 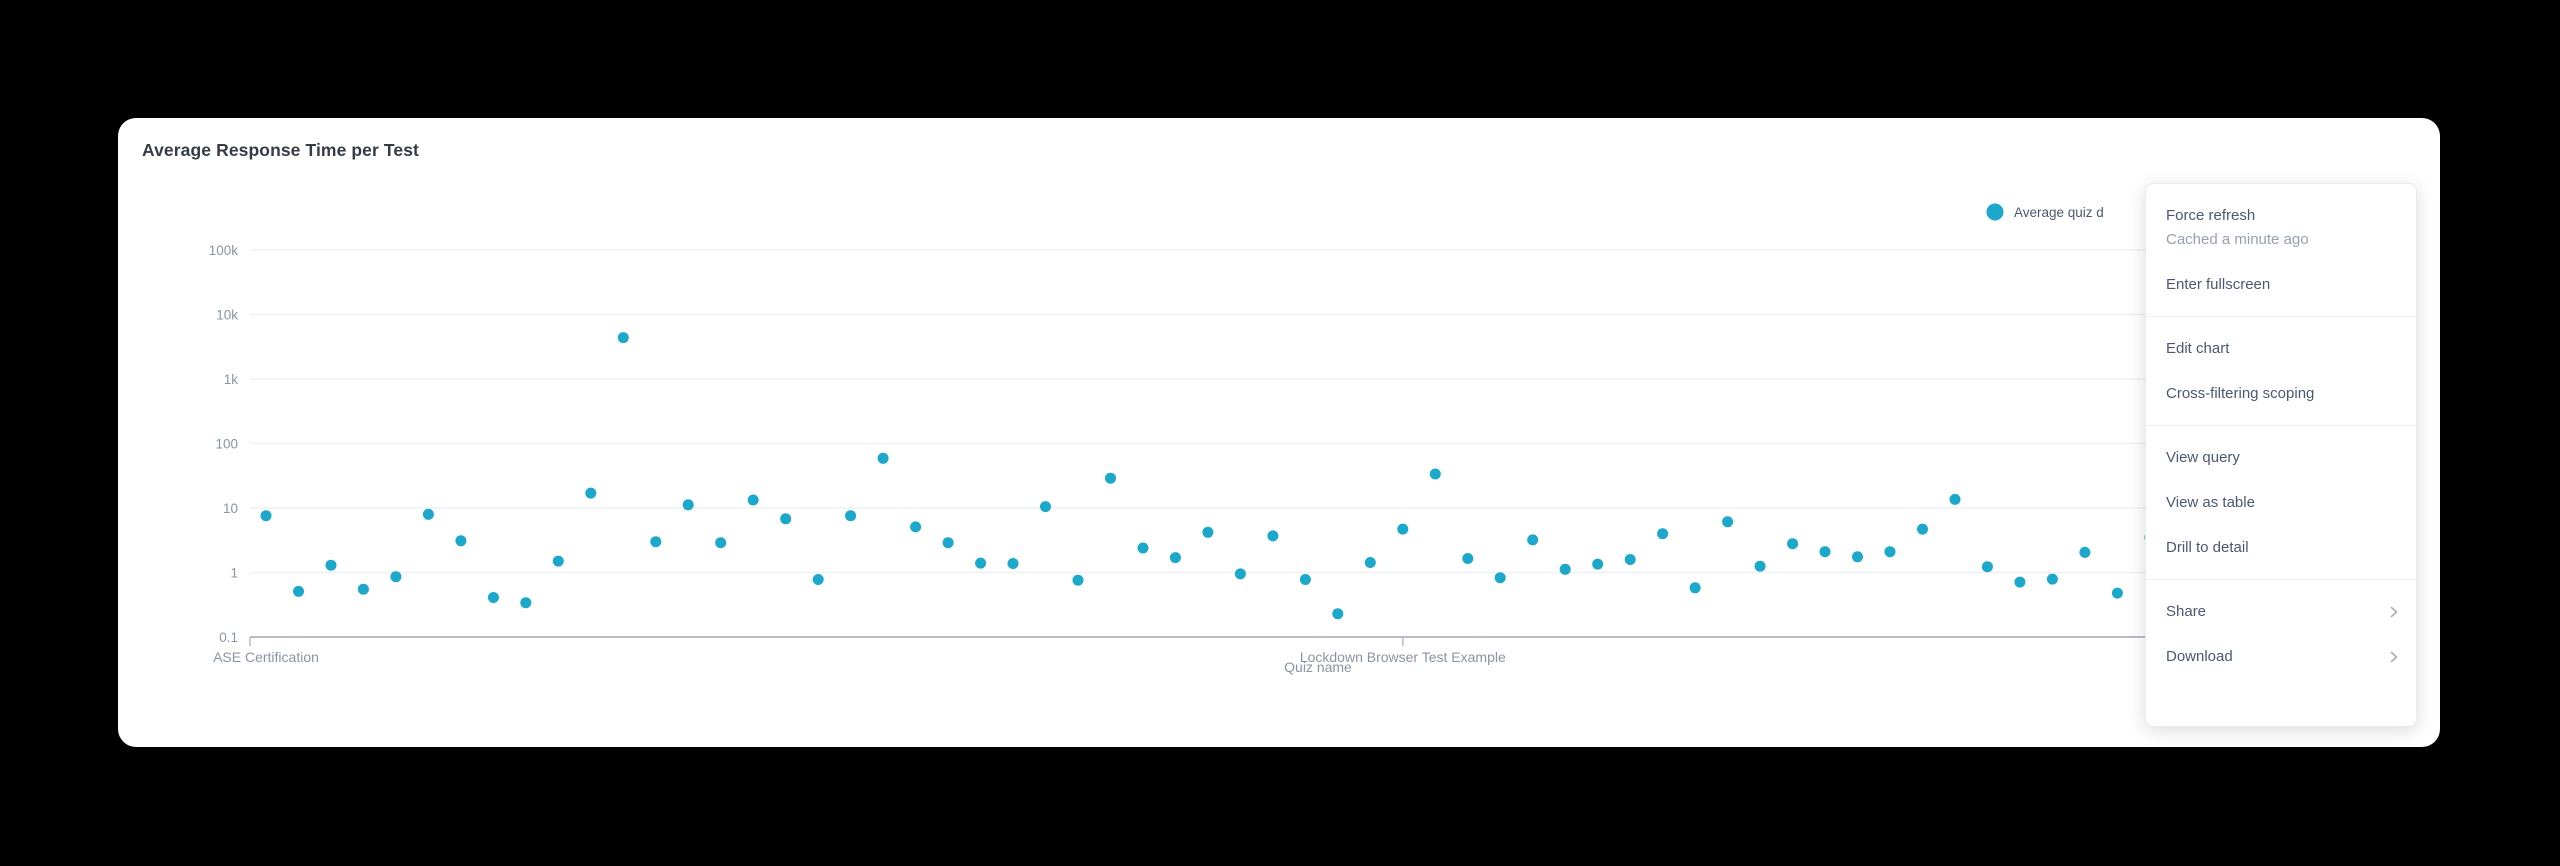 What do you see at coordinates (1403, 657) in the screenshot?
I see `x-tick-label: Lockdown Browser Test Example` at bounding box center [1403, 657].